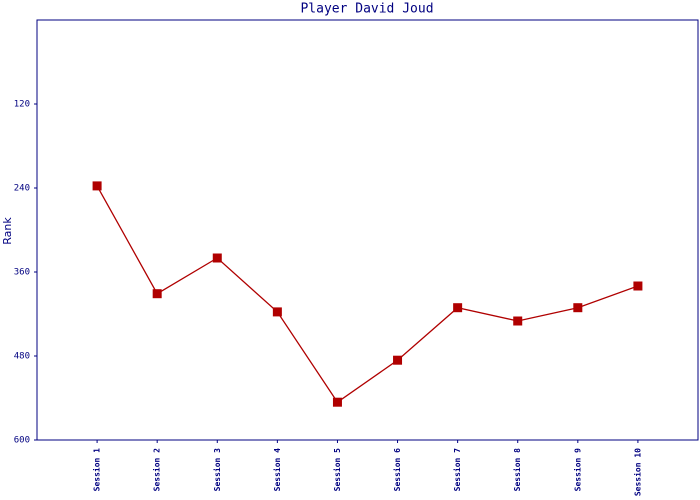  What do you see at coordinates (517, 470) in the screenshot?
I see `x-tick-label: Session 8` at bounding box center [517, 470].